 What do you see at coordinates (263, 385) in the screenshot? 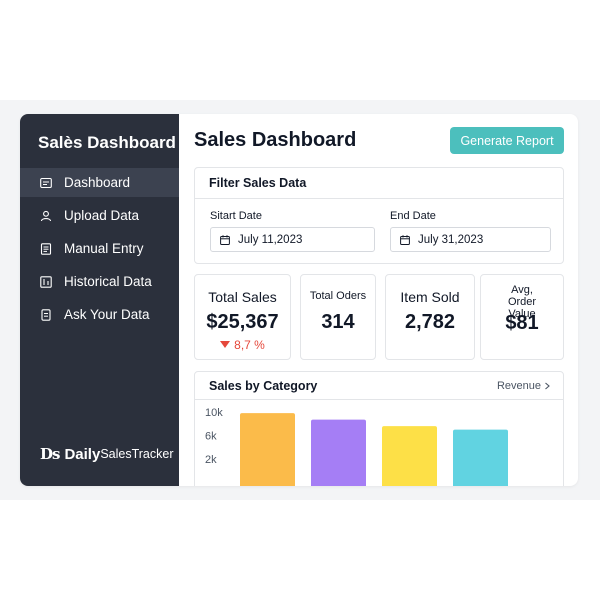
I see `chart-title: Sales by Category` at bounding box center [263, 385].